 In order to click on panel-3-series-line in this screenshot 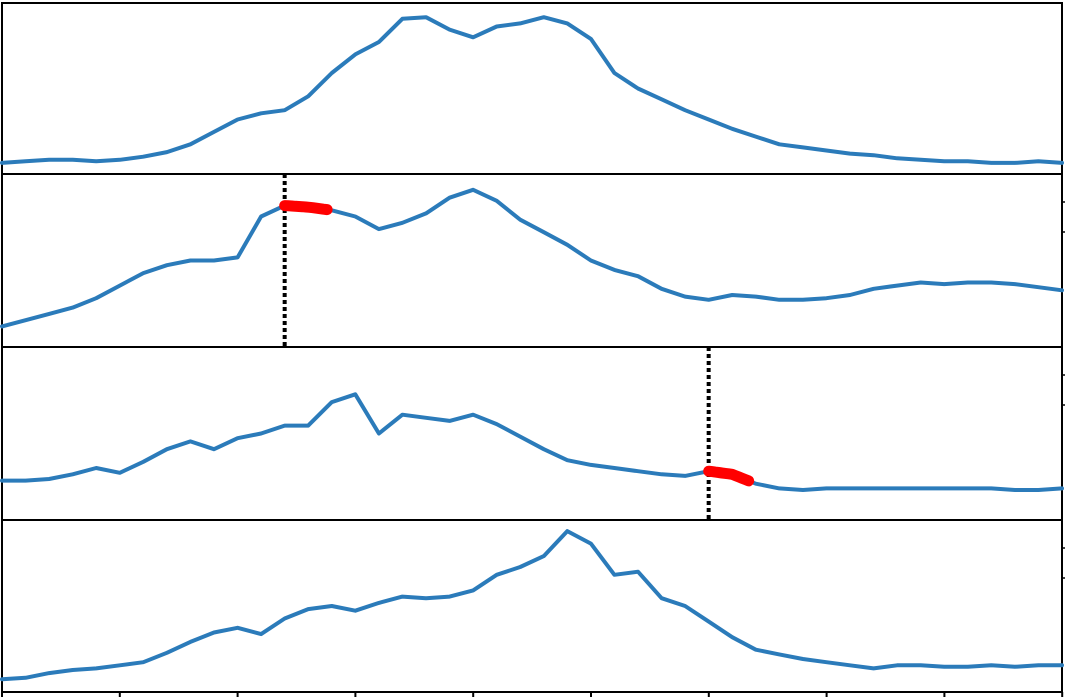, I will do `click(532, 442)`.